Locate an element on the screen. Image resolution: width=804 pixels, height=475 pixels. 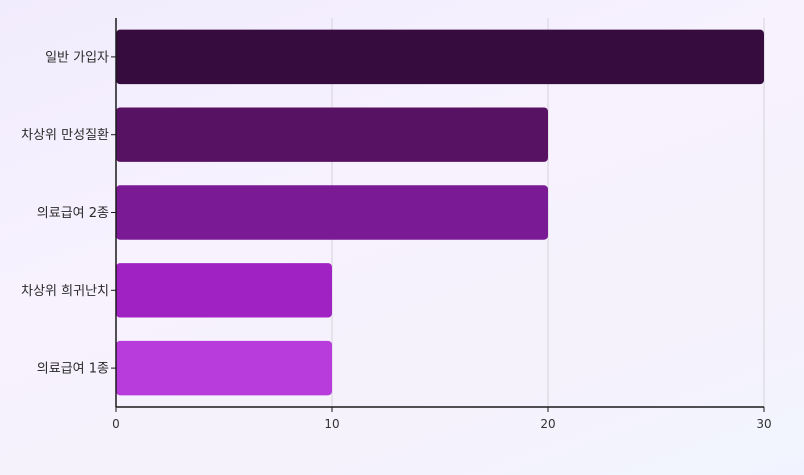
category-label-2: 의료급여 2종 is located at coordinates (73, 213).